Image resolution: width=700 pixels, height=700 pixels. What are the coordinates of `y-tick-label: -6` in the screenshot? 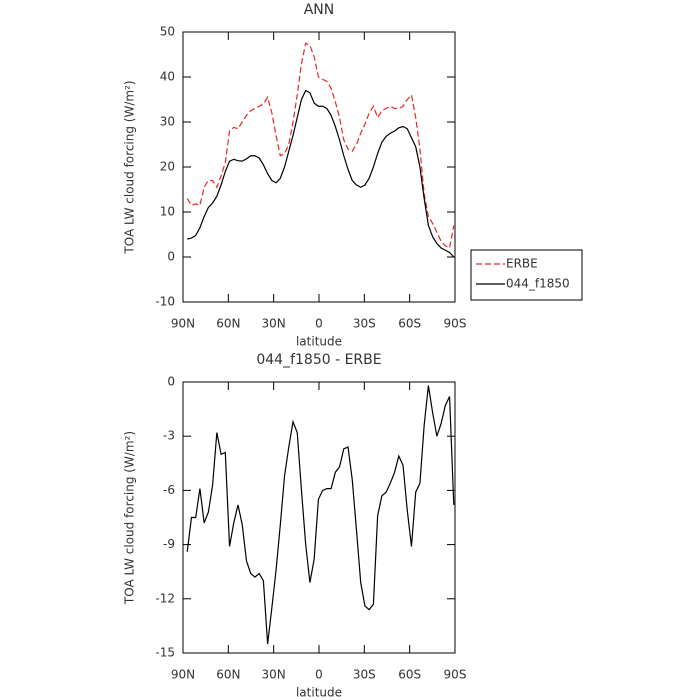 It's located at (169, 490).